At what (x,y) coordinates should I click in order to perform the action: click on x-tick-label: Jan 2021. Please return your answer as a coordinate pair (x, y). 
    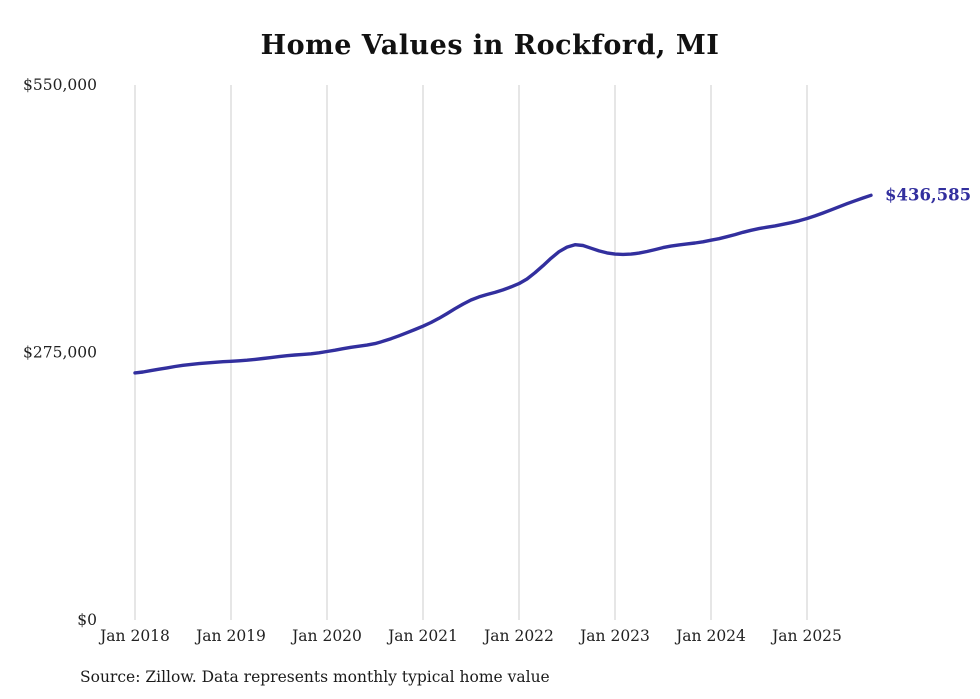
    Looking at the image, I should click on (422, 636).